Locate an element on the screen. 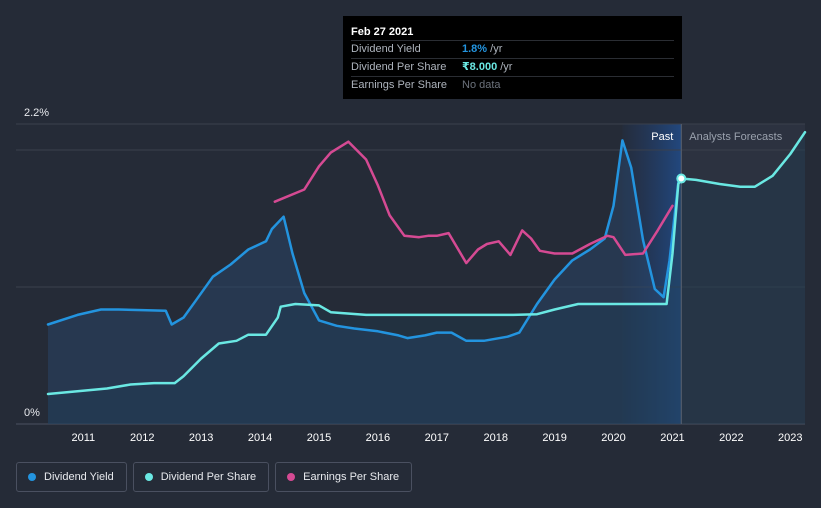 The height and width of the screenshot is (508, 821). y-axis-bottom-label: 0% is located at coordinates (32, 413).